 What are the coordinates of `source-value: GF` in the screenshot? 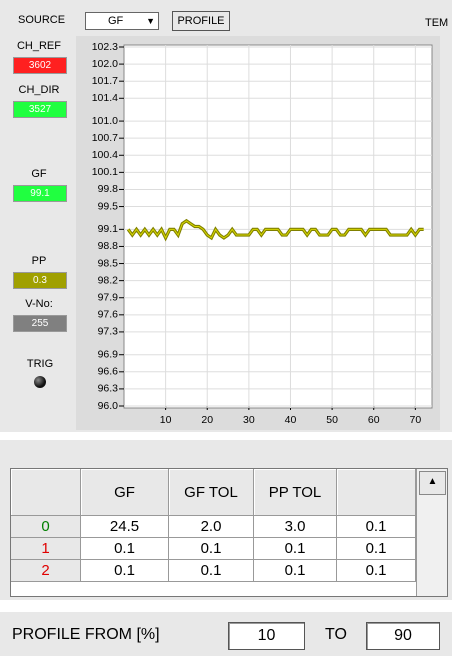 It's located at (116, 21).